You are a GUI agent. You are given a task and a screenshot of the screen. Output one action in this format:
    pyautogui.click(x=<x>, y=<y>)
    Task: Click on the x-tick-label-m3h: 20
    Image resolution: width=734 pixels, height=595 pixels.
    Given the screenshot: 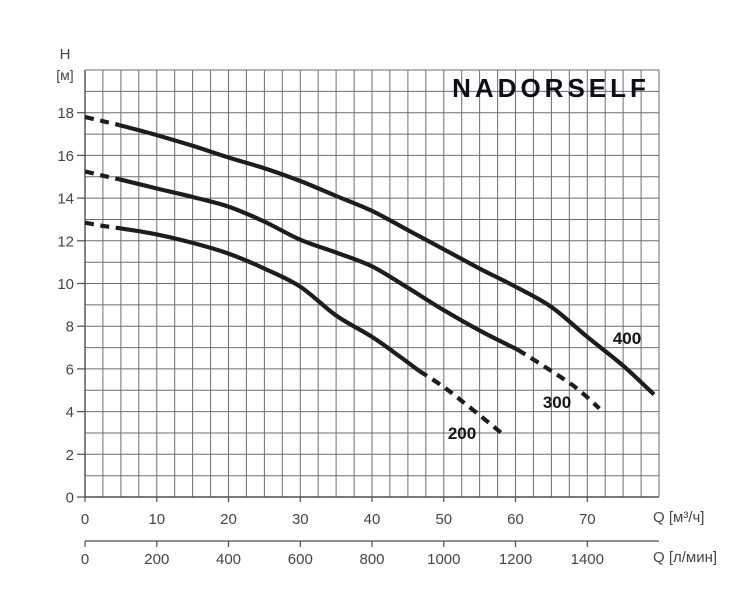 What is the action you would take?
    pyautogui.click(x=228, y=519)
    